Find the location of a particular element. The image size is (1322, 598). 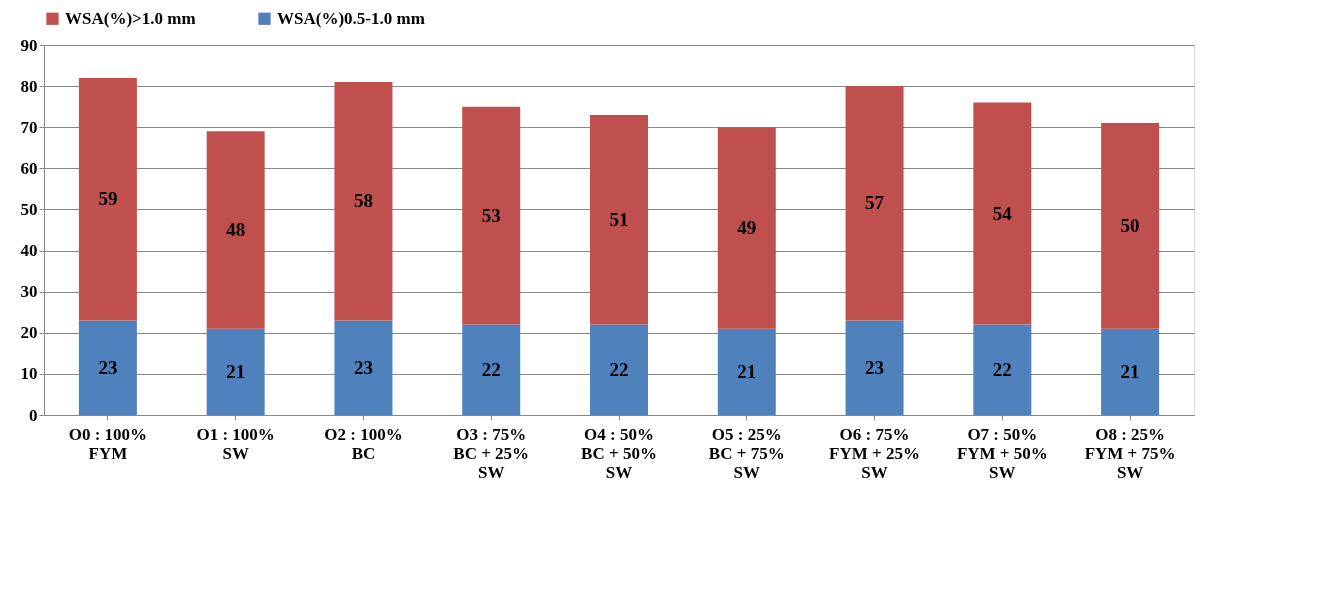

legend-label: WSA(%)>1.0 mm is located at coordinates (130, 18).